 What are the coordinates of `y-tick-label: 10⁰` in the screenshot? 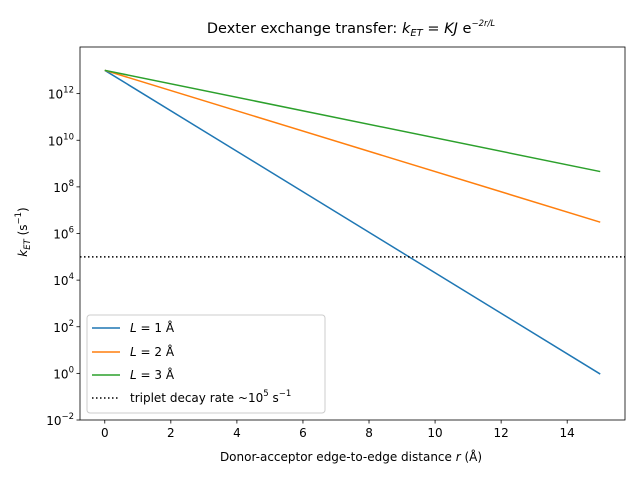 It's located at (63, 373).